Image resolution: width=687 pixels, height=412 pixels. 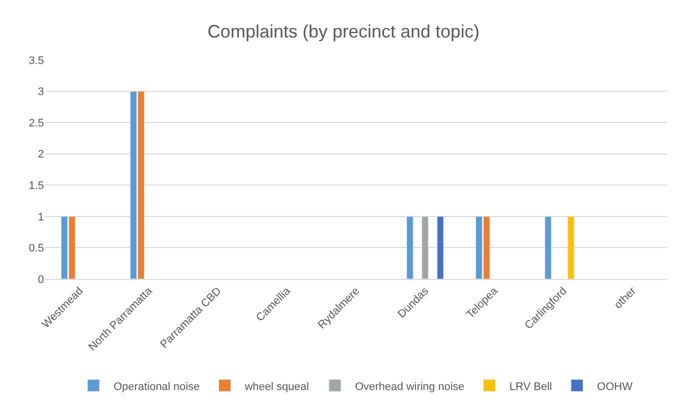 What do you see at coordinates (41, 154) in the screenshot?
I see `y-tick-label: 2` at bounding box center [41, 154].